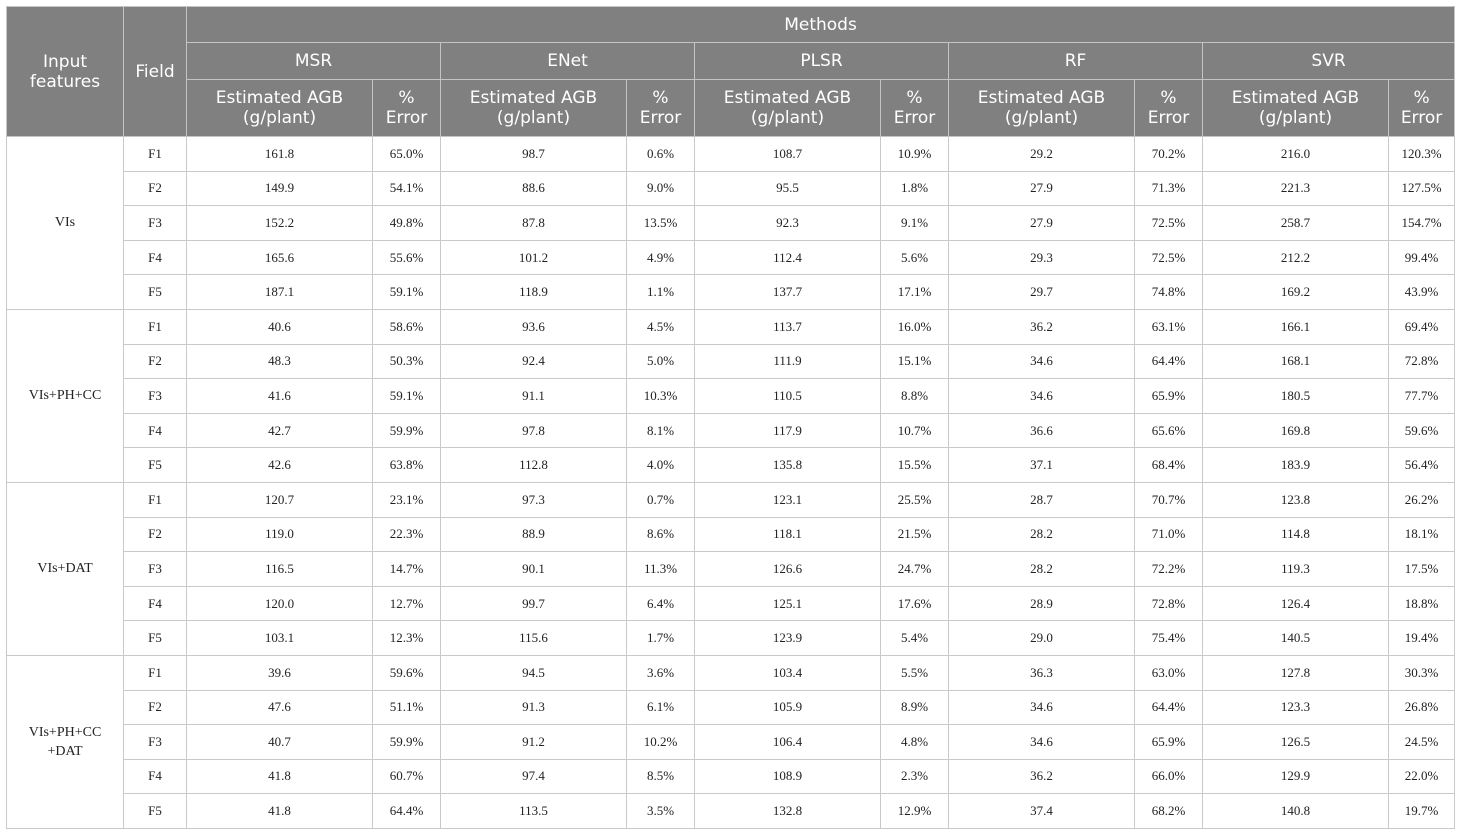 The image size is (1460, 836). Describe the element at coordinates (914, 292) in the screenshot. I see `cell-plsr-error: 17.1%` at that location.